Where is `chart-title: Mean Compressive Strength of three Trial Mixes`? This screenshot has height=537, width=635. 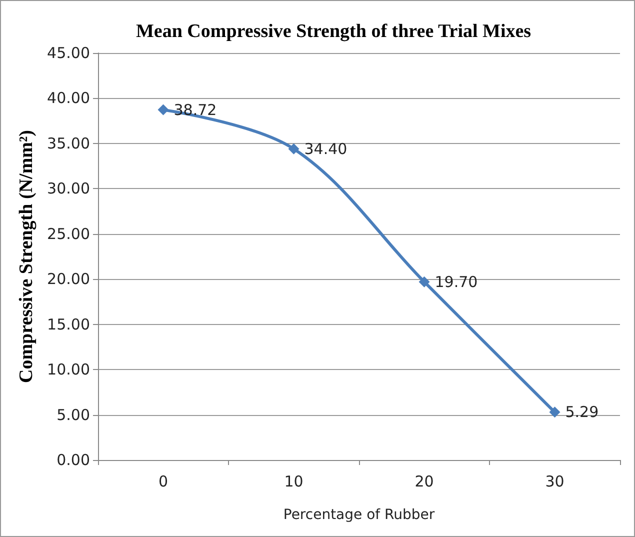
chart-title: Mean Compressive Strength of three Trial Mixes is located at coordinates (334, 31).